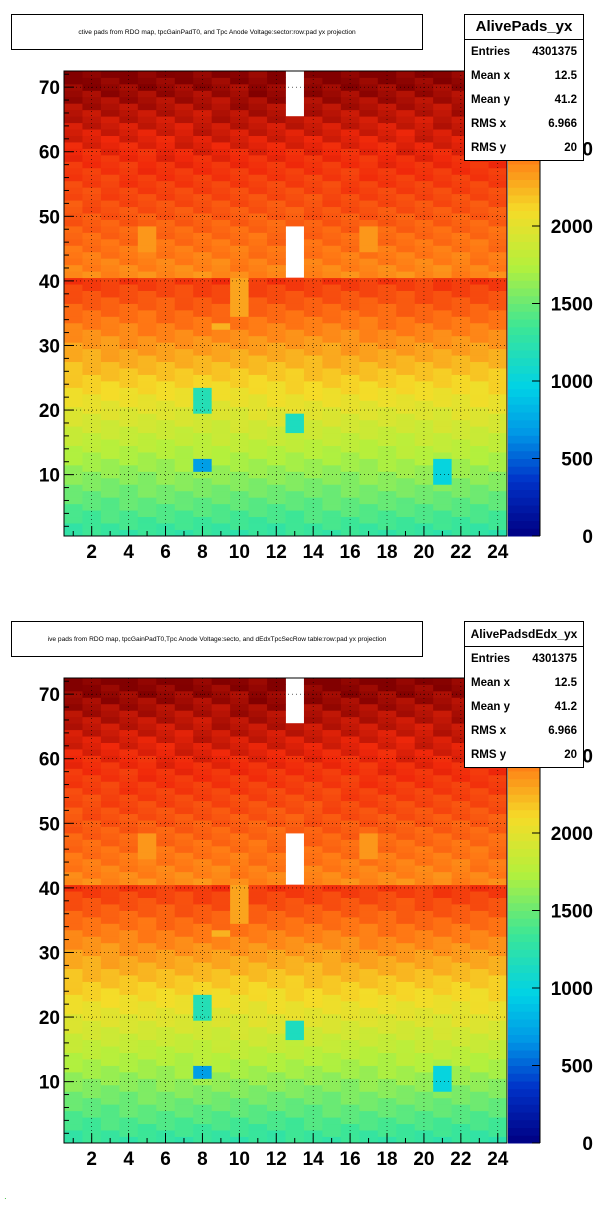 This screenshot has width=600, height=1214. What do you see at coordinates (49, 217) in the screenshot?
I see `y-tick-label: 50` at bounding box center [49, 217].